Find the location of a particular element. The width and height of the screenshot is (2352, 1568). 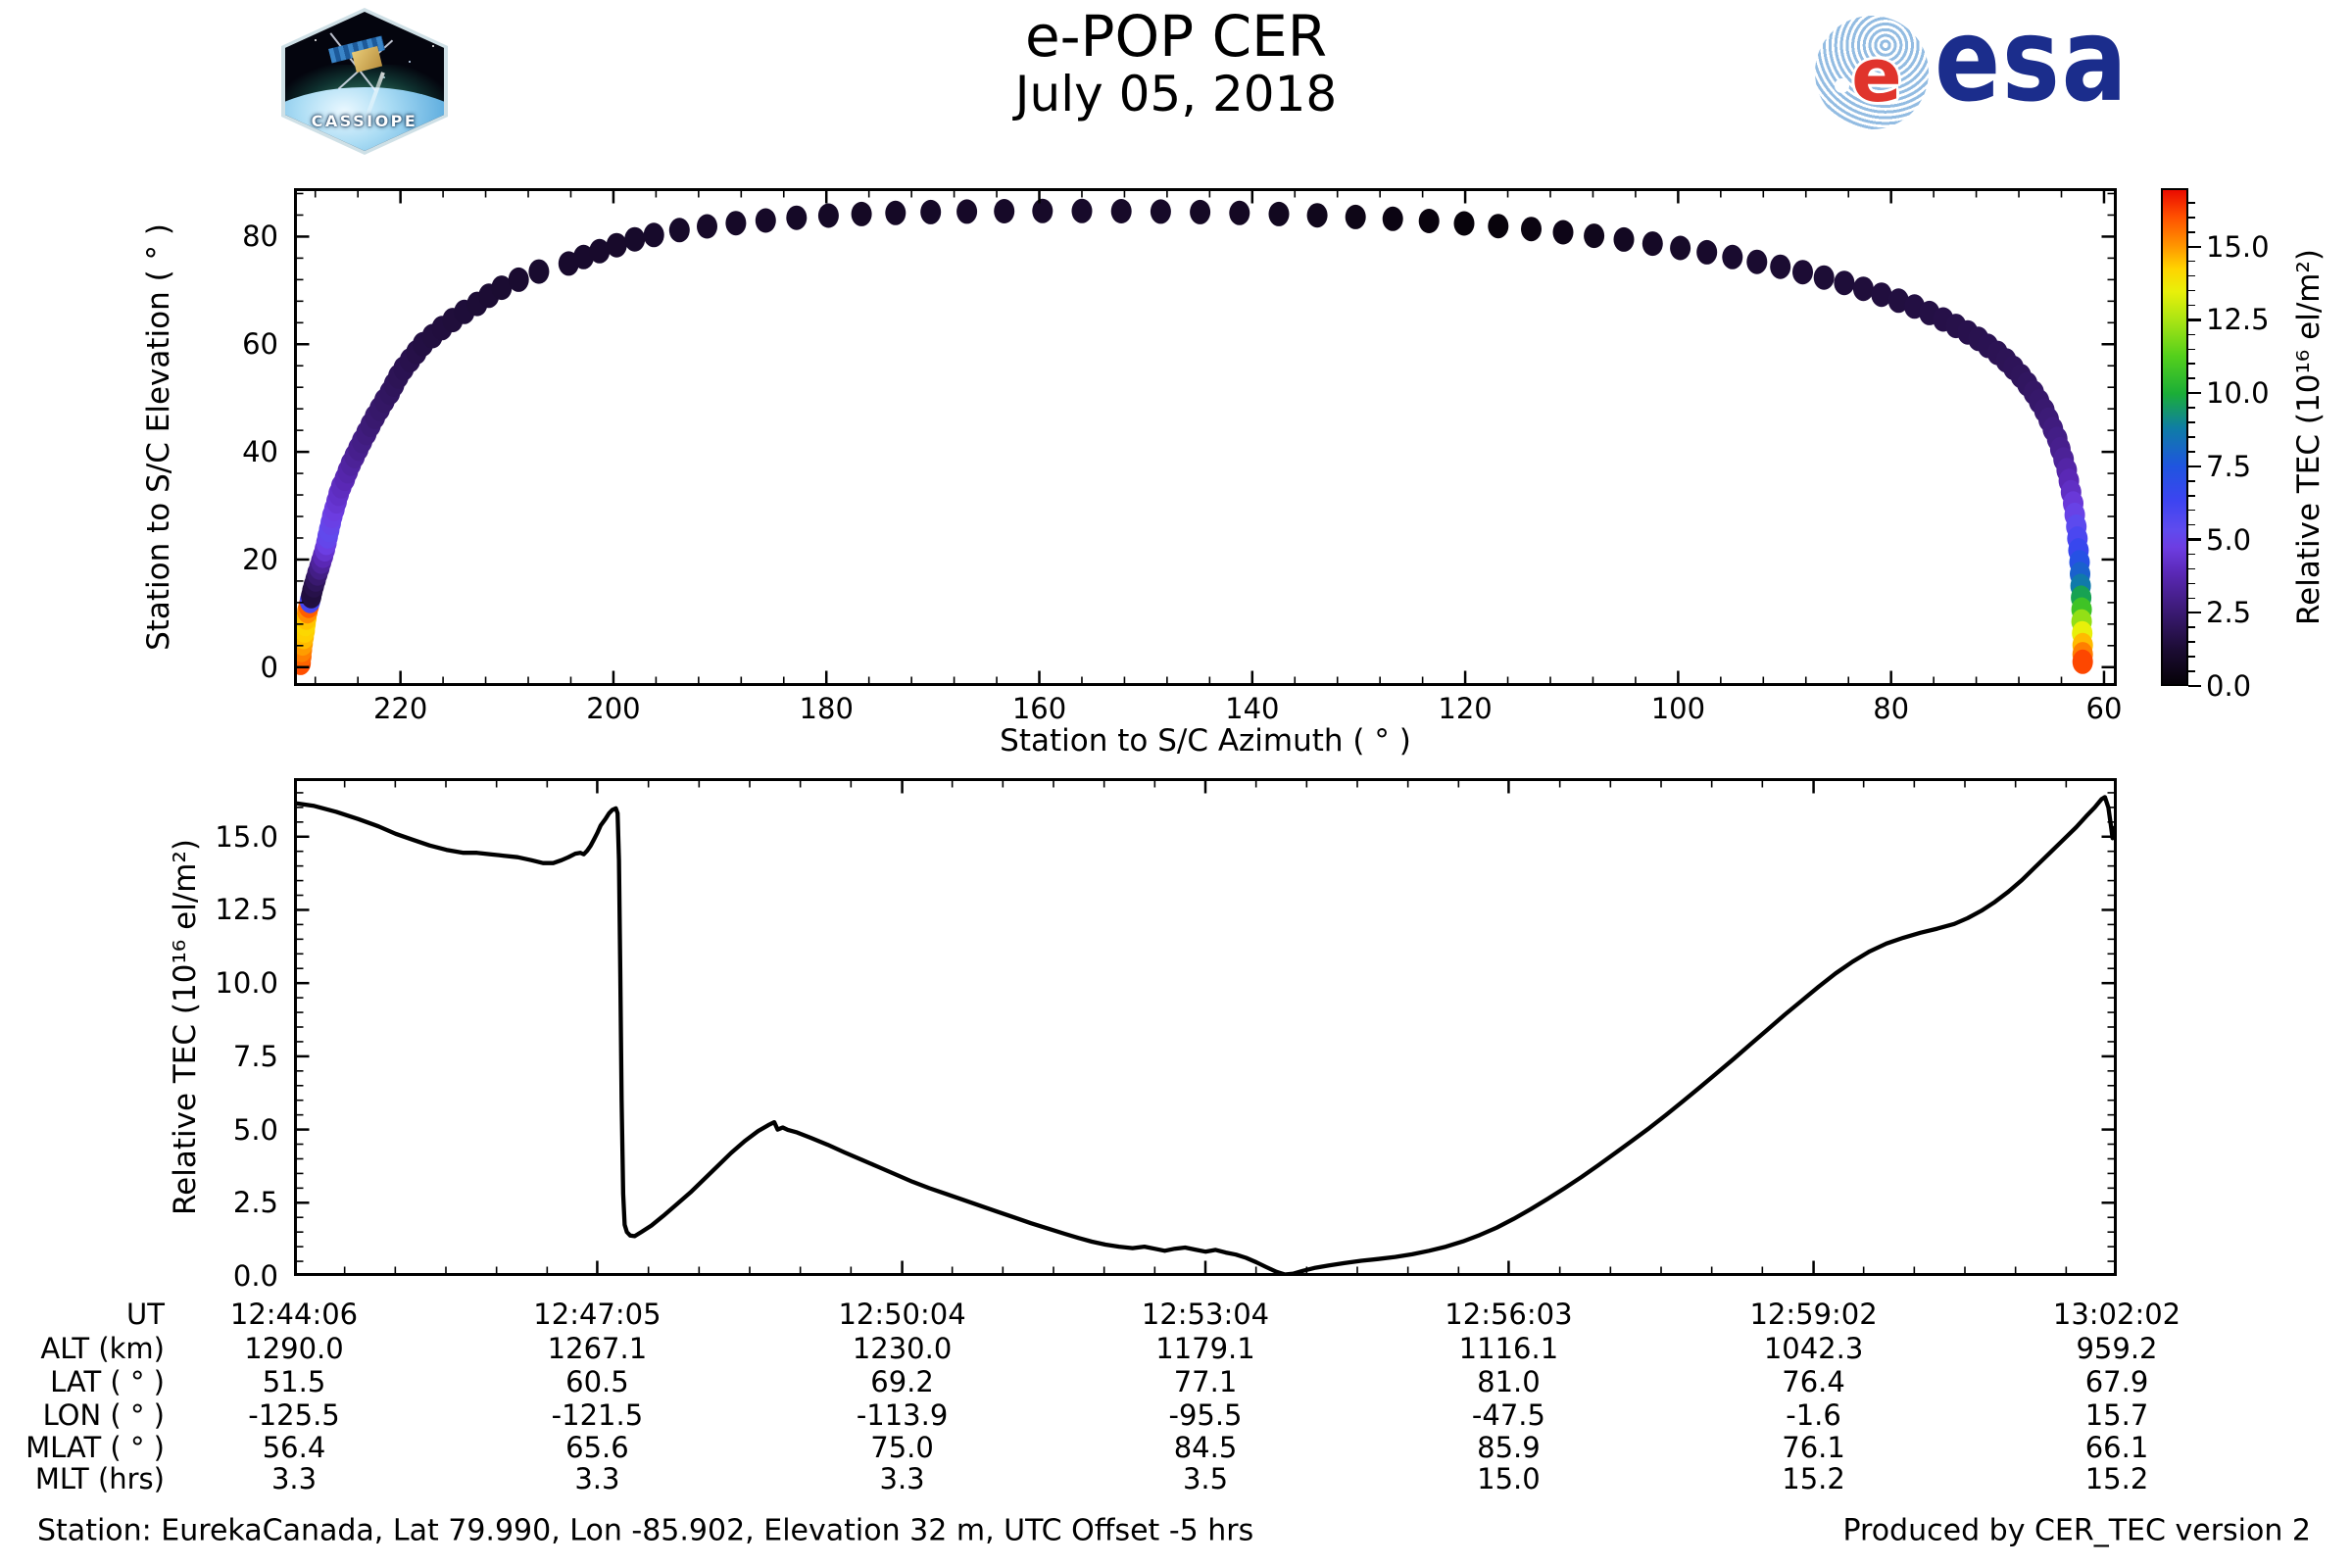

table-cell: 81.0 is located at coordinates (1509, 1381).